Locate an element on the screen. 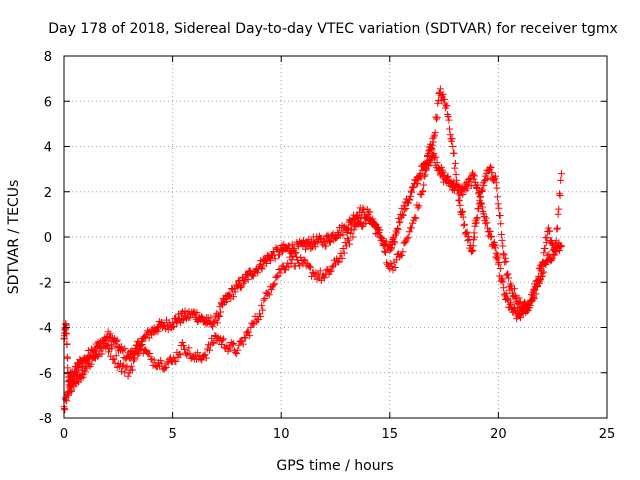 Image resolution: width=640 pixels, height=480 pixels. x-tick-label: 25 is located at coordinates (607, 434).